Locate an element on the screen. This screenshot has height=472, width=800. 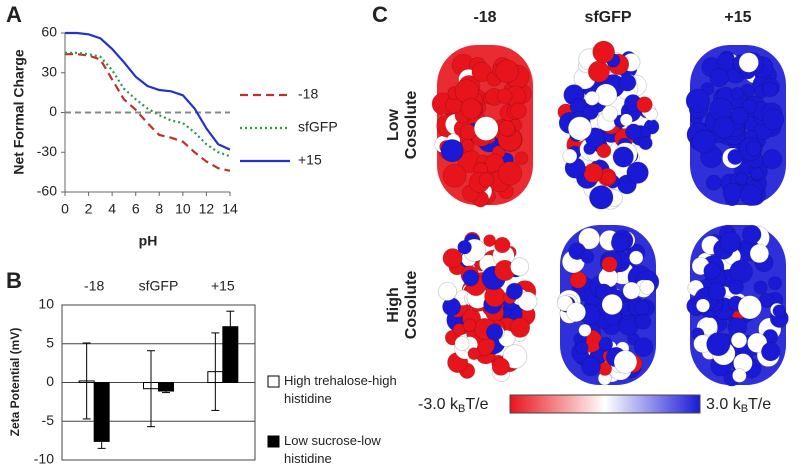
bar is located at coordinates (101, 412).